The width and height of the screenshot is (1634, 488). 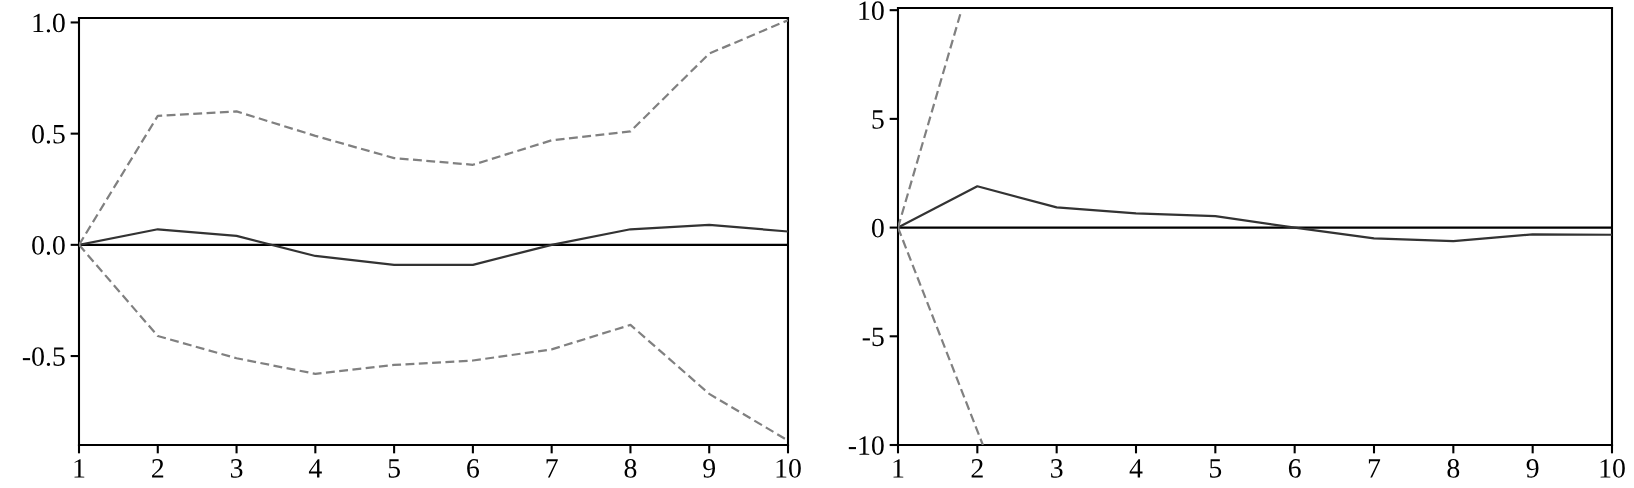 I want to click on y-tick-label: -5, so click(x=873, y=337).